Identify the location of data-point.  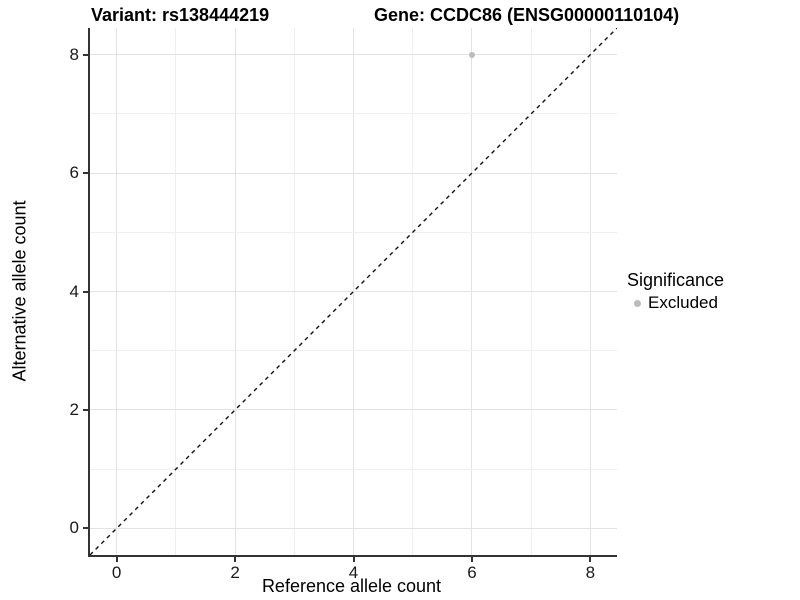
(471, 54).